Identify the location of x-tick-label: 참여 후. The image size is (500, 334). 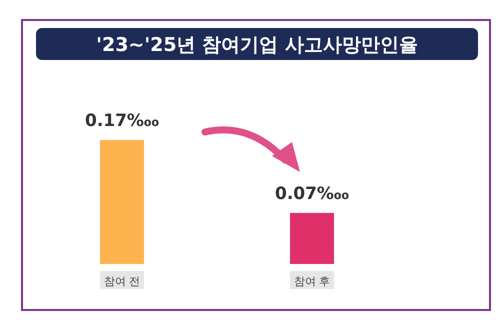
(312, 281).